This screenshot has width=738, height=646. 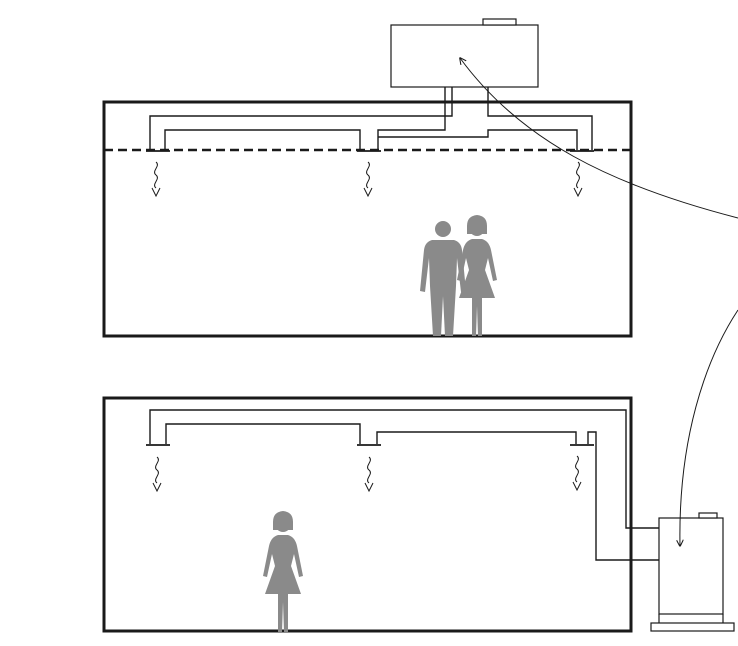 I want to click on floor-ac-unit, so click(x=692, y=572).